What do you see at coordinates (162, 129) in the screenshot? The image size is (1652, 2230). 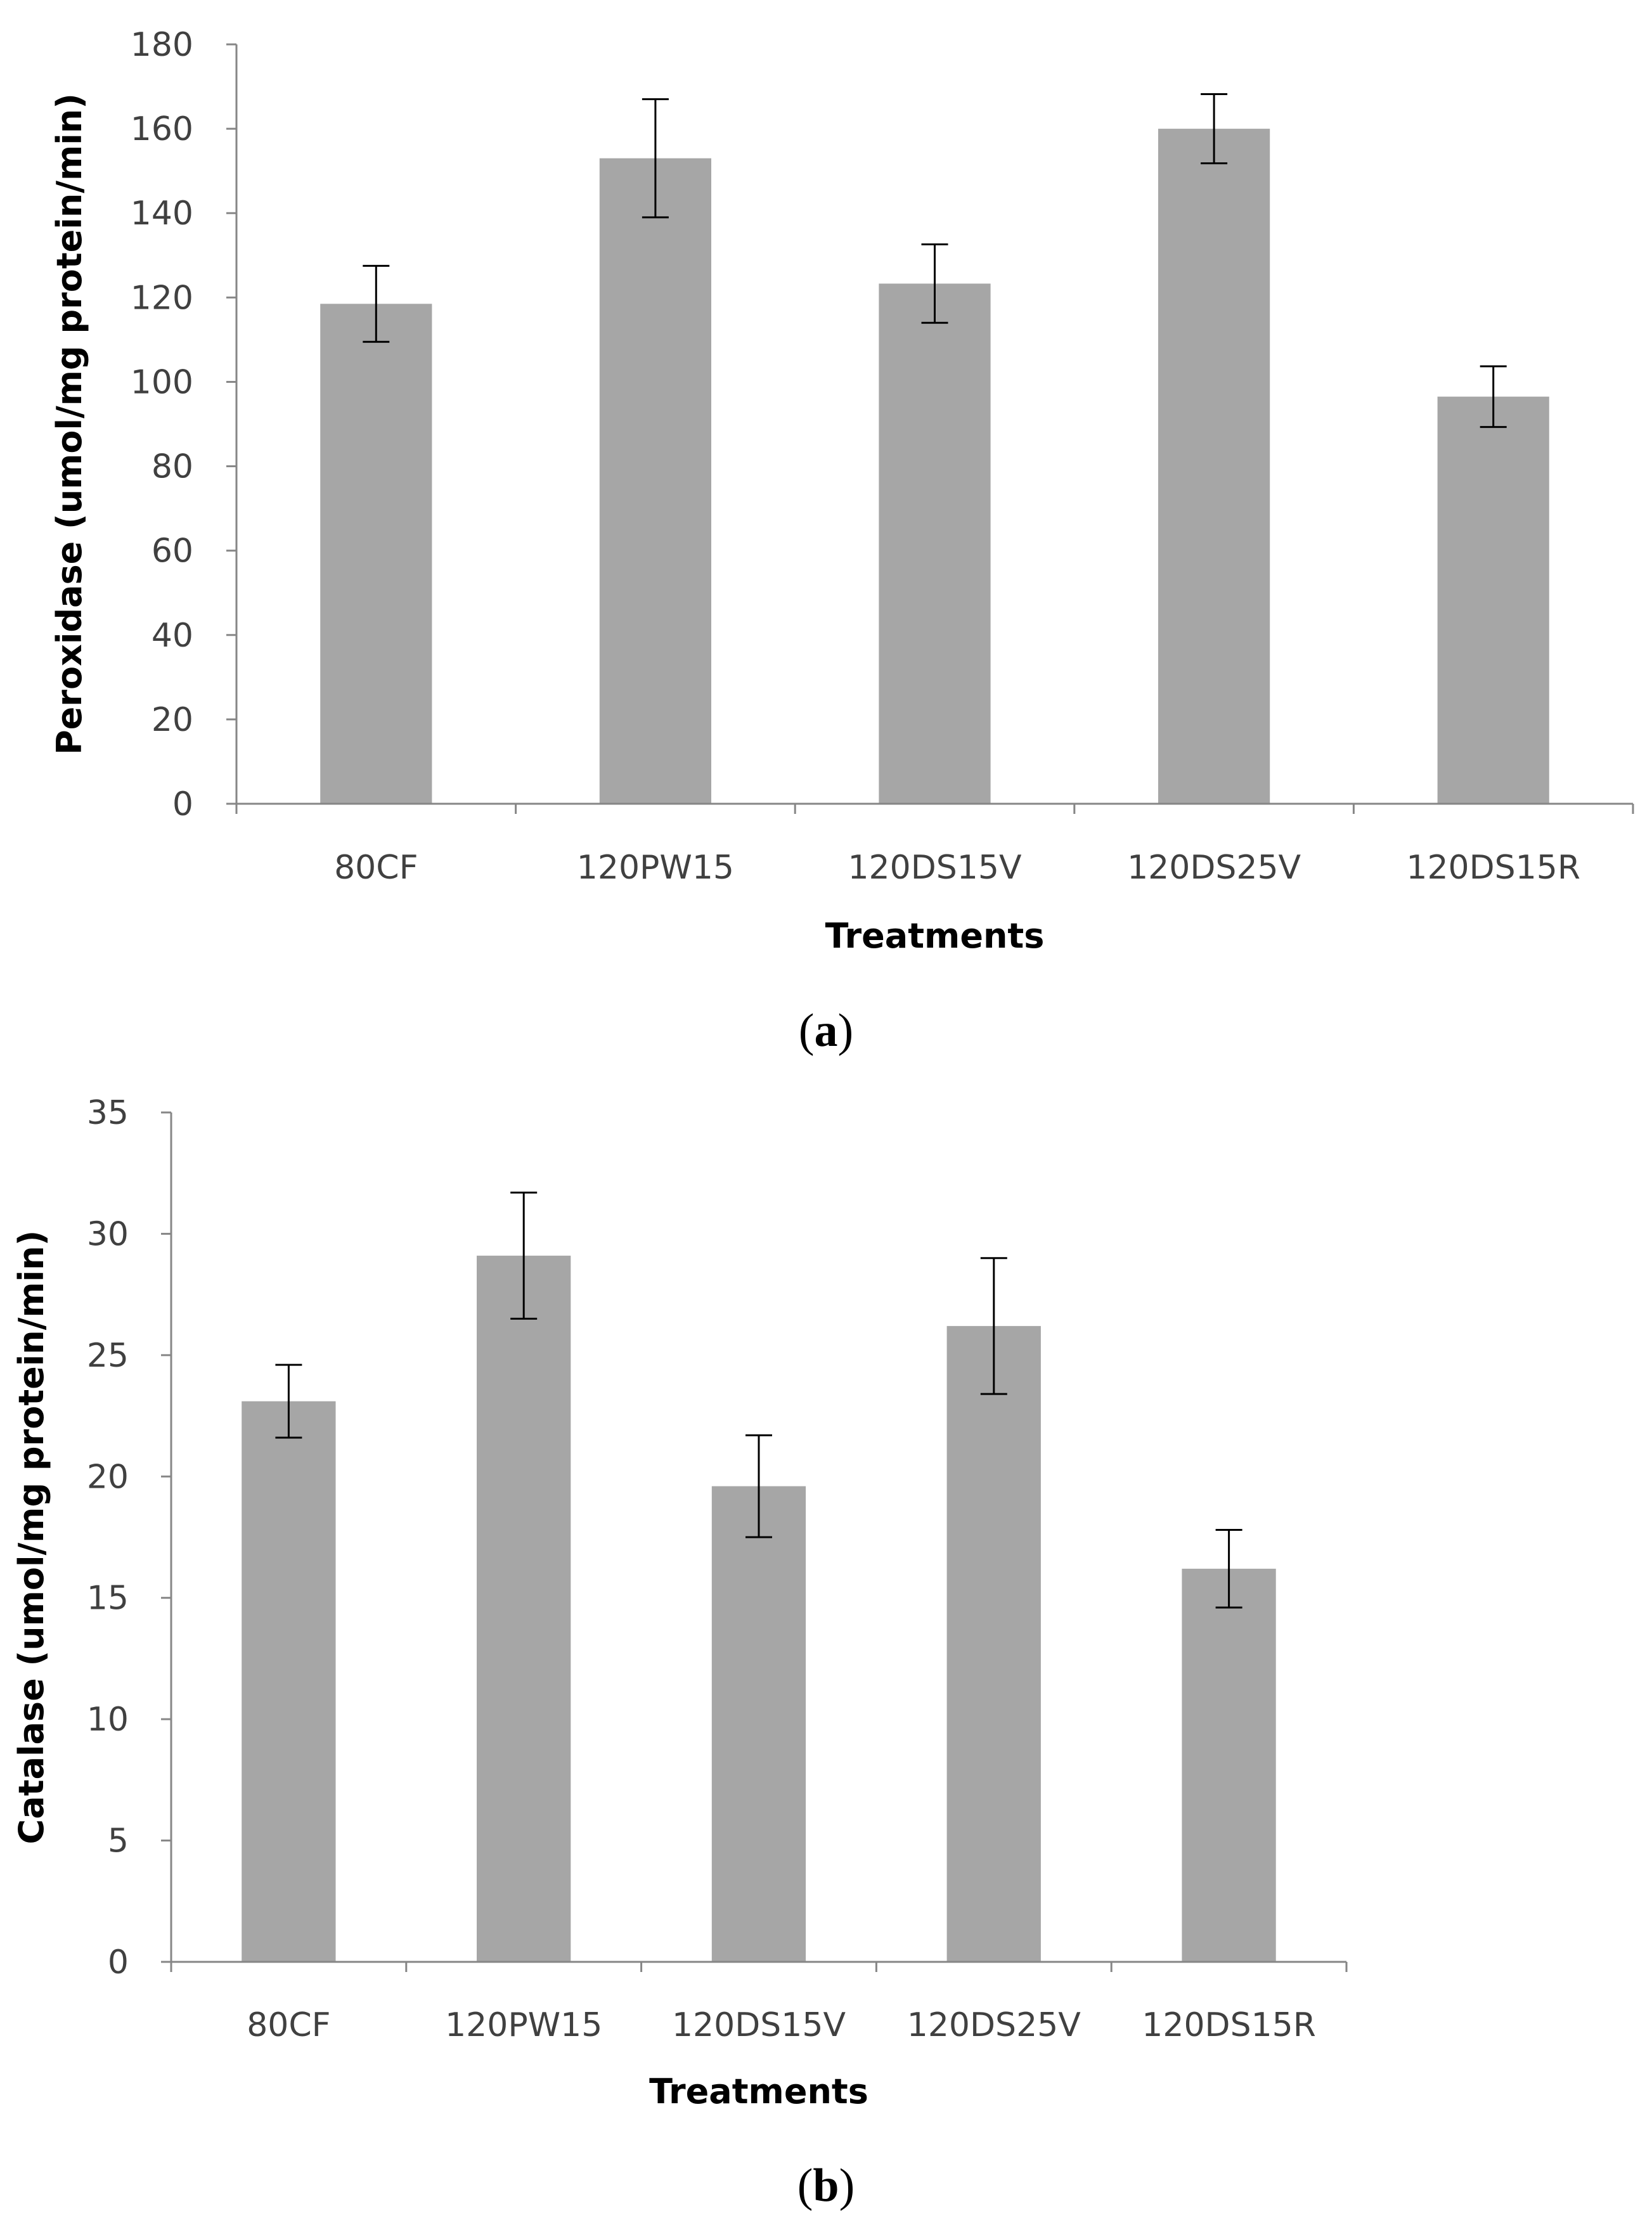 I see `y-tick-label: 160` at bounding box center [162, 129].